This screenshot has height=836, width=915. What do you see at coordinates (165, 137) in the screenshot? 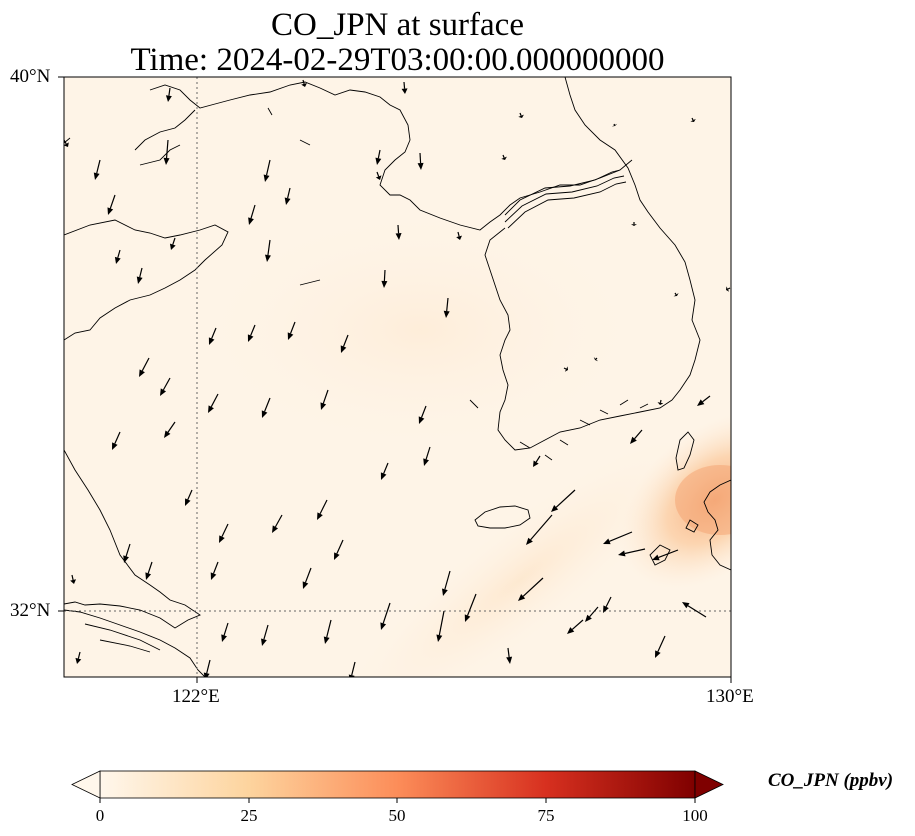
I see `coastline-liaodong` at bounding box center [165, 137].